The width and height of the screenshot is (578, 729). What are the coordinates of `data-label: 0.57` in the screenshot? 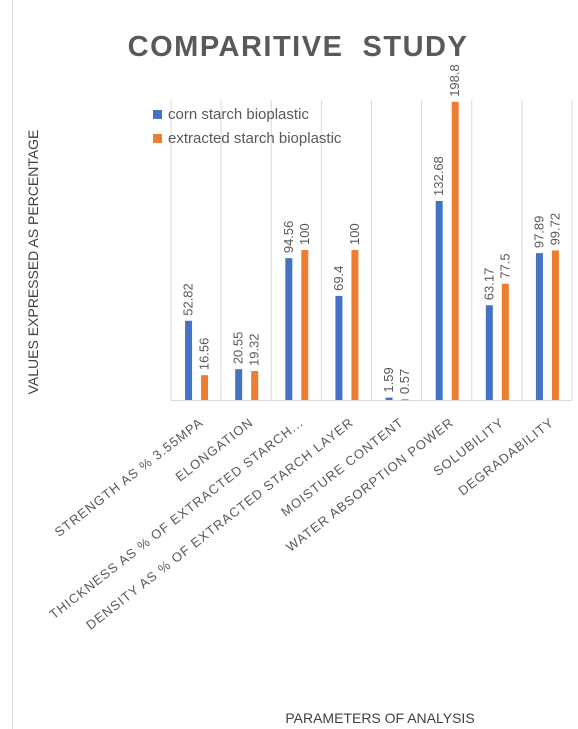 It's located at (404, 381).